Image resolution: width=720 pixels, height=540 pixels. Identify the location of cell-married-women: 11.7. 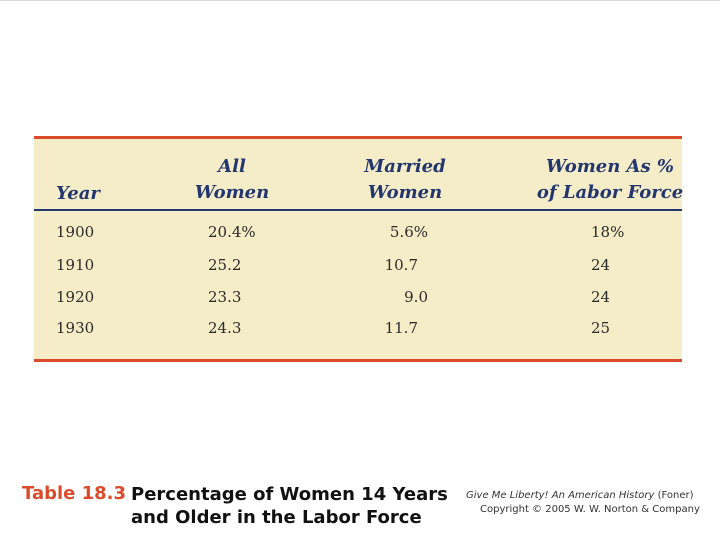
(401, 328).